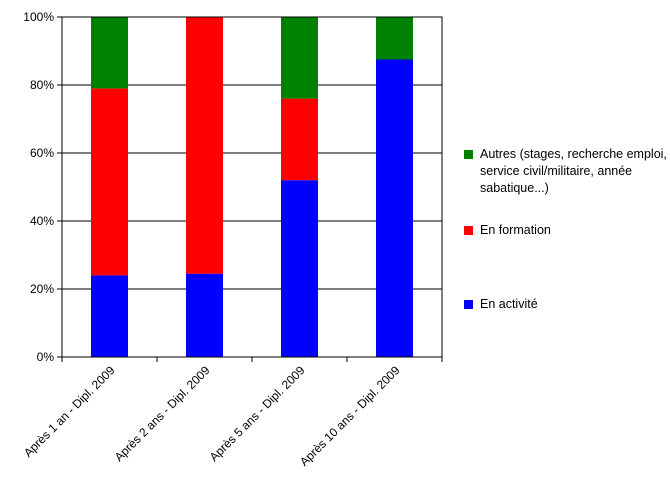  What do you see at coordinates (69, 411) in the screenshot?
I see `x-tick-label: Après 1 an - Dipl. 2009` at bounding box center [69, 411].